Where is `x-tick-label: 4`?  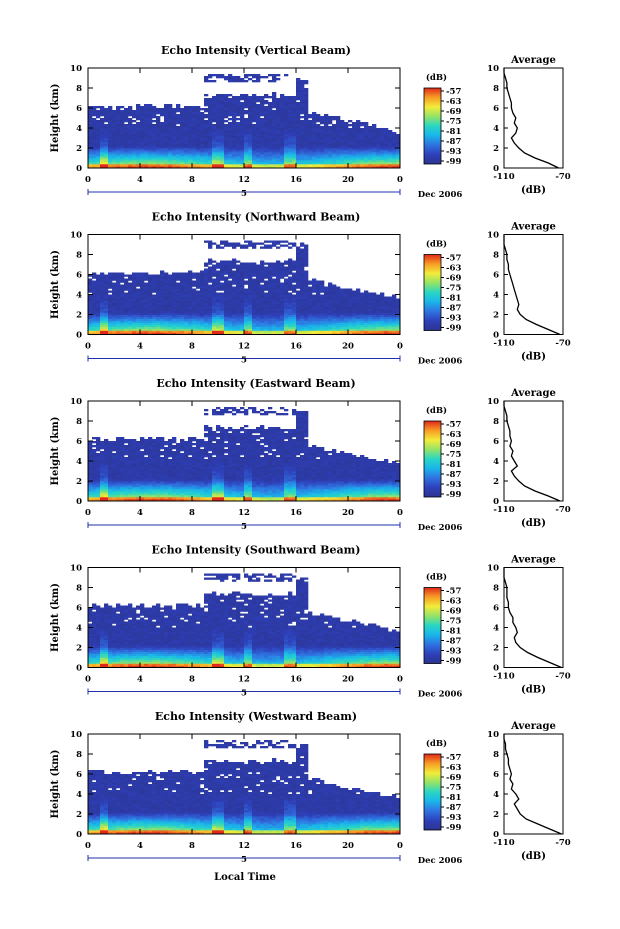 x-tick-label: 4 is located at coordinates (140, 347).